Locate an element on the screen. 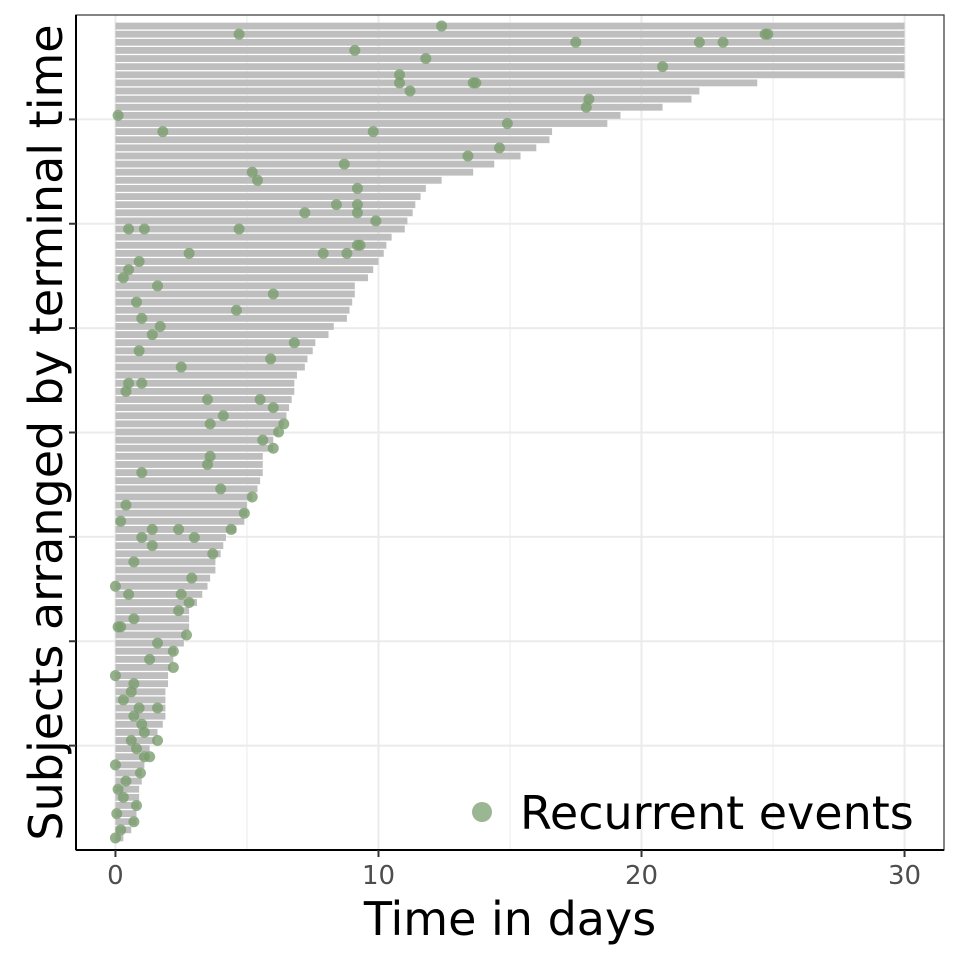 The height and width of the screenshot is (960, 960). x-tick-label: 20 is located at coordinates (641, 876).